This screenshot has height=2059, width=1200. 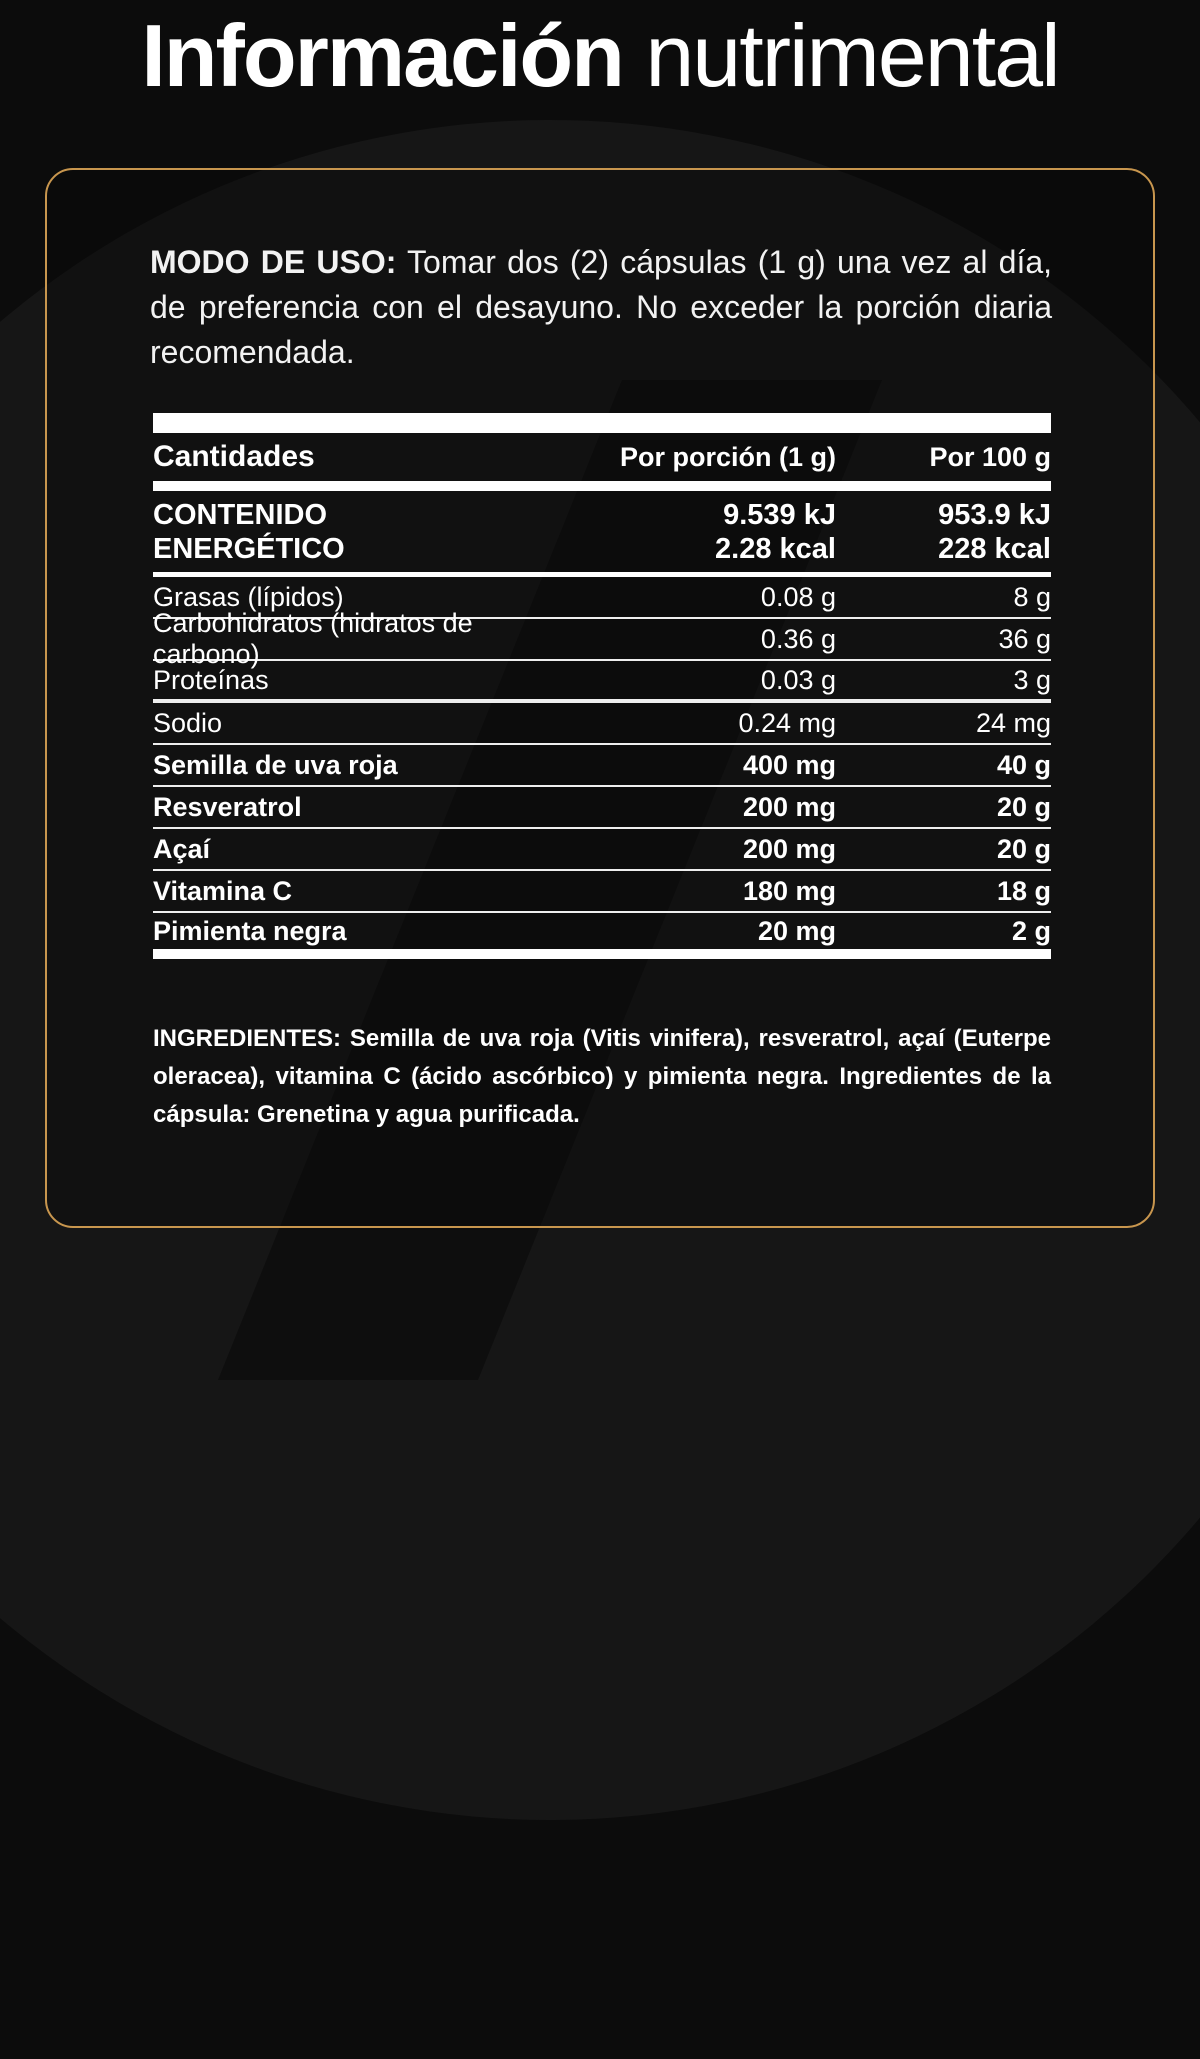 I want to click on cell-per100: 8 g, so click(x=1032, y=596).